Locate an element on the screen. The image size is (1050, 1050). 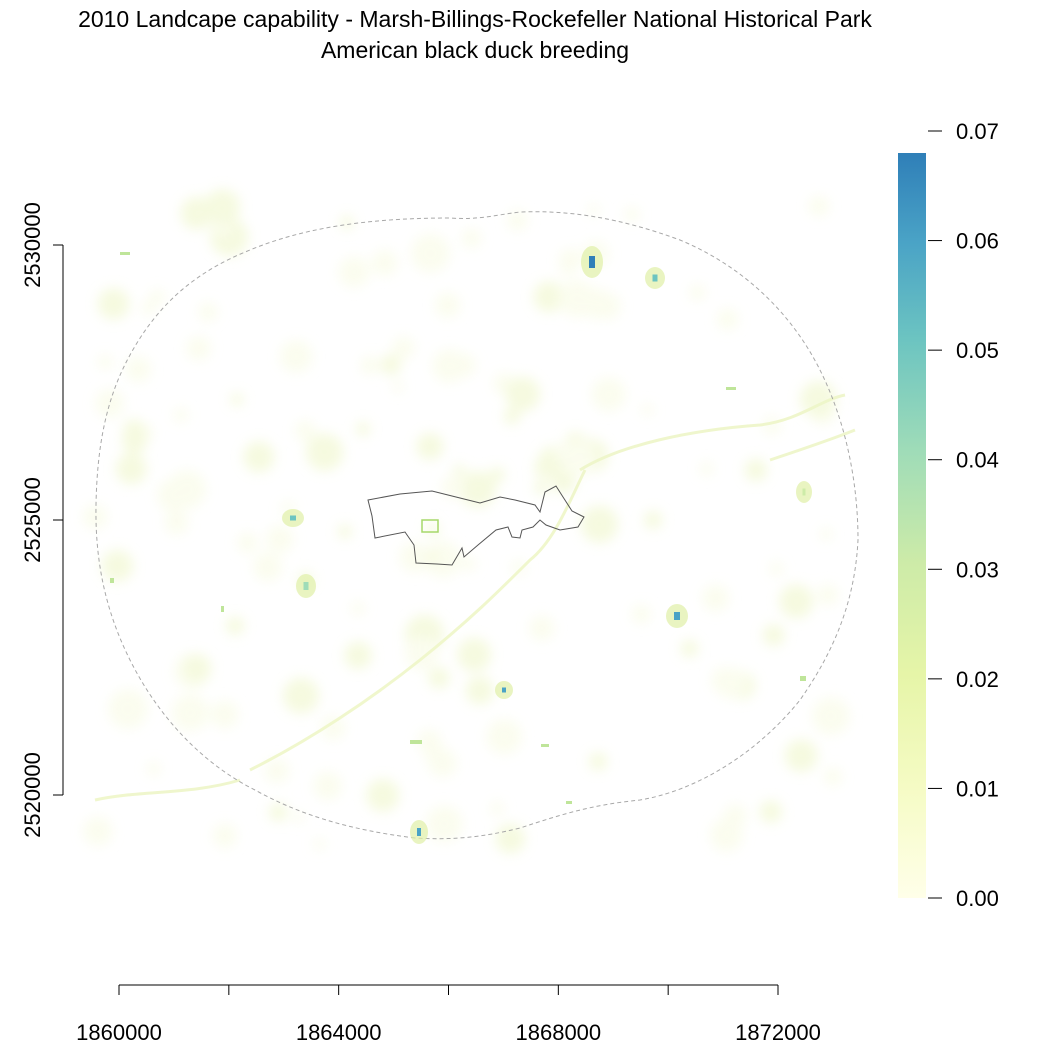
legend-tick-label: 0.05 is located at coordinates (977, 350).